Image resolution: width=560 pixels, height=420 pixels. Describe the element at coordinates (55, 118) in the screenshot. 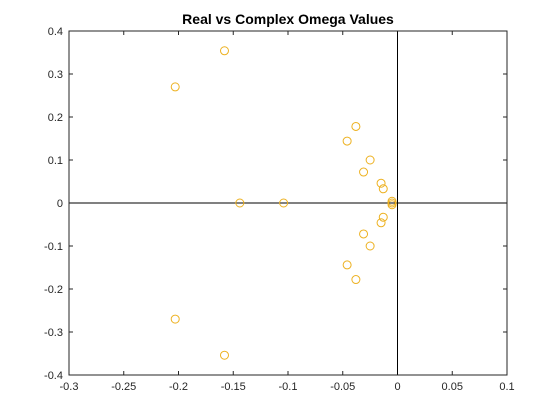

I see `y-tick-label: 0.2` at that location.